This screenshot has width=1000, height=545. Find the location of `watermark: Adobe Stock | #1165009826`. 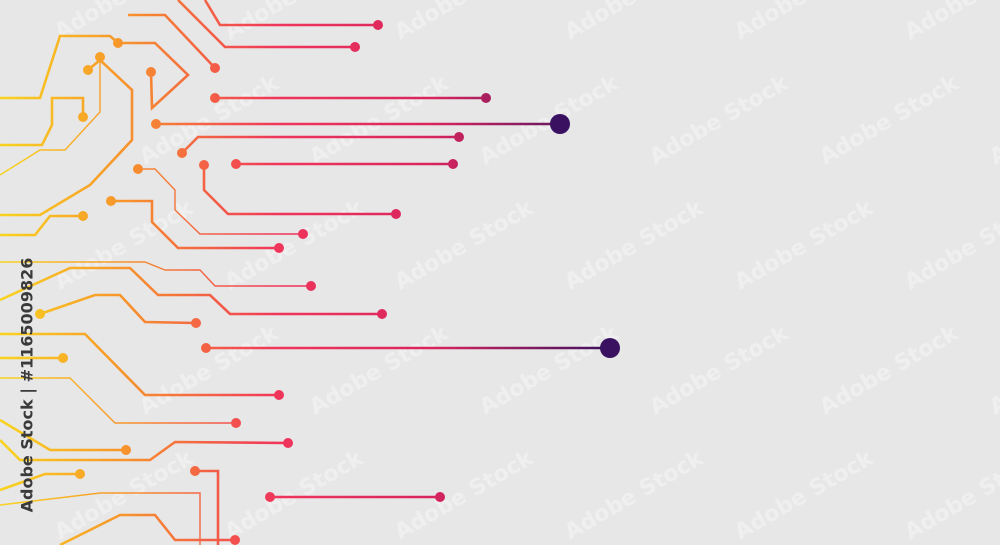

watermark: Adobe Stock | #1165009826 is located at coordinates (28, 385).